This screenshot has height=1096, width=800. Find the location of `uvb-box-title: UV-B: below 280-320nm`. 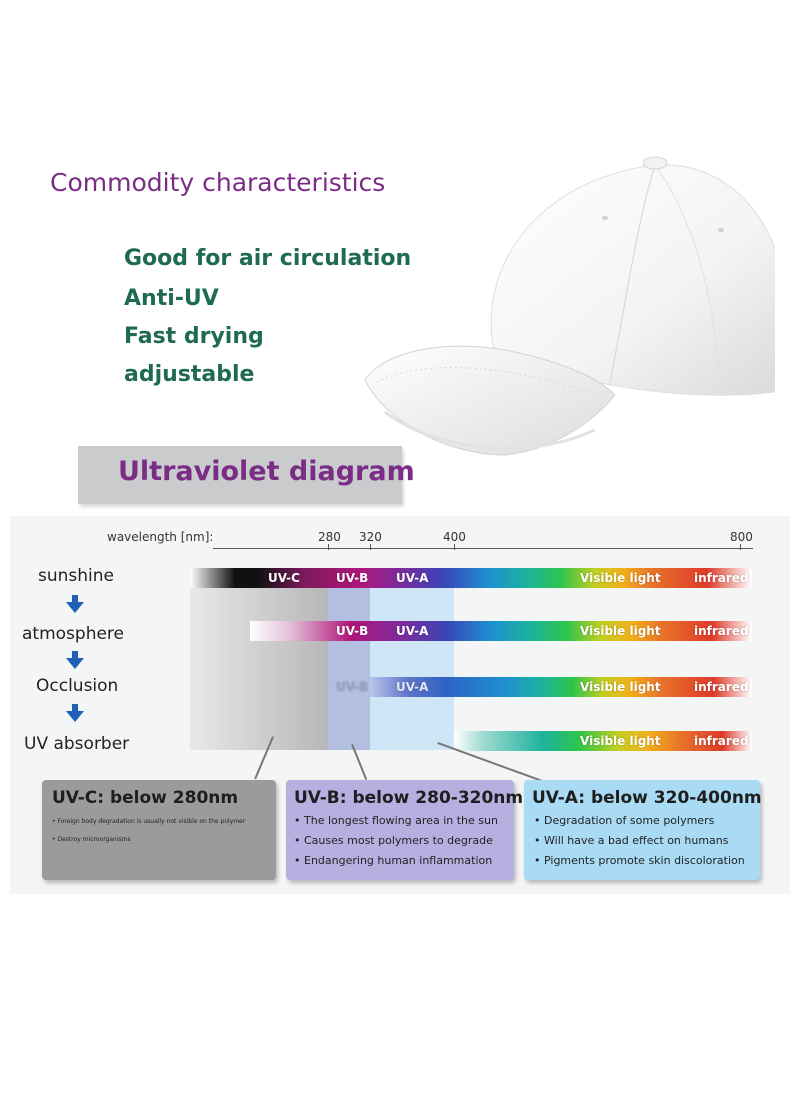

uvb-box-title: UV-B: below 280-320nm is located at coordinates (409, 798).